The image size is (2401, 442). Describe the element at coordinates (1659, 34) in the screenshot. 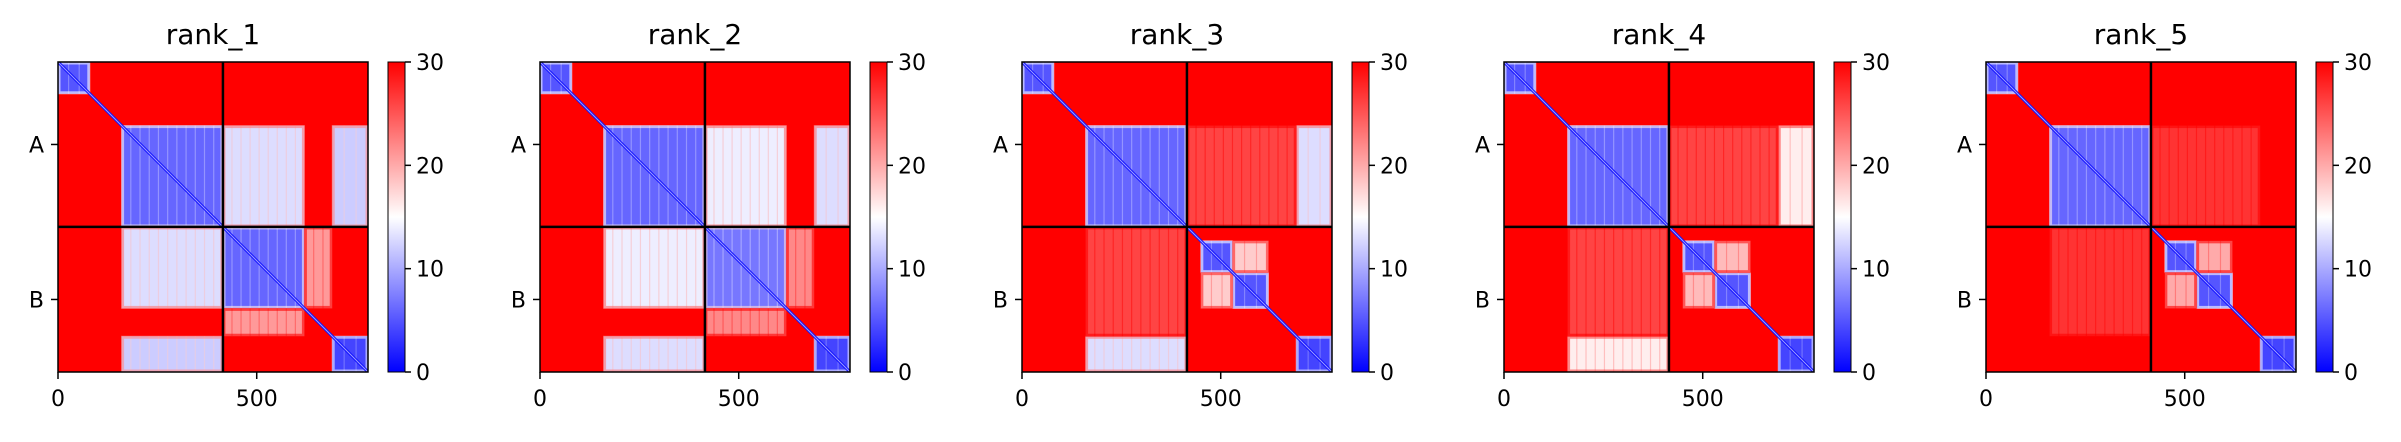

I see `panel-title: rank_4` at that location.